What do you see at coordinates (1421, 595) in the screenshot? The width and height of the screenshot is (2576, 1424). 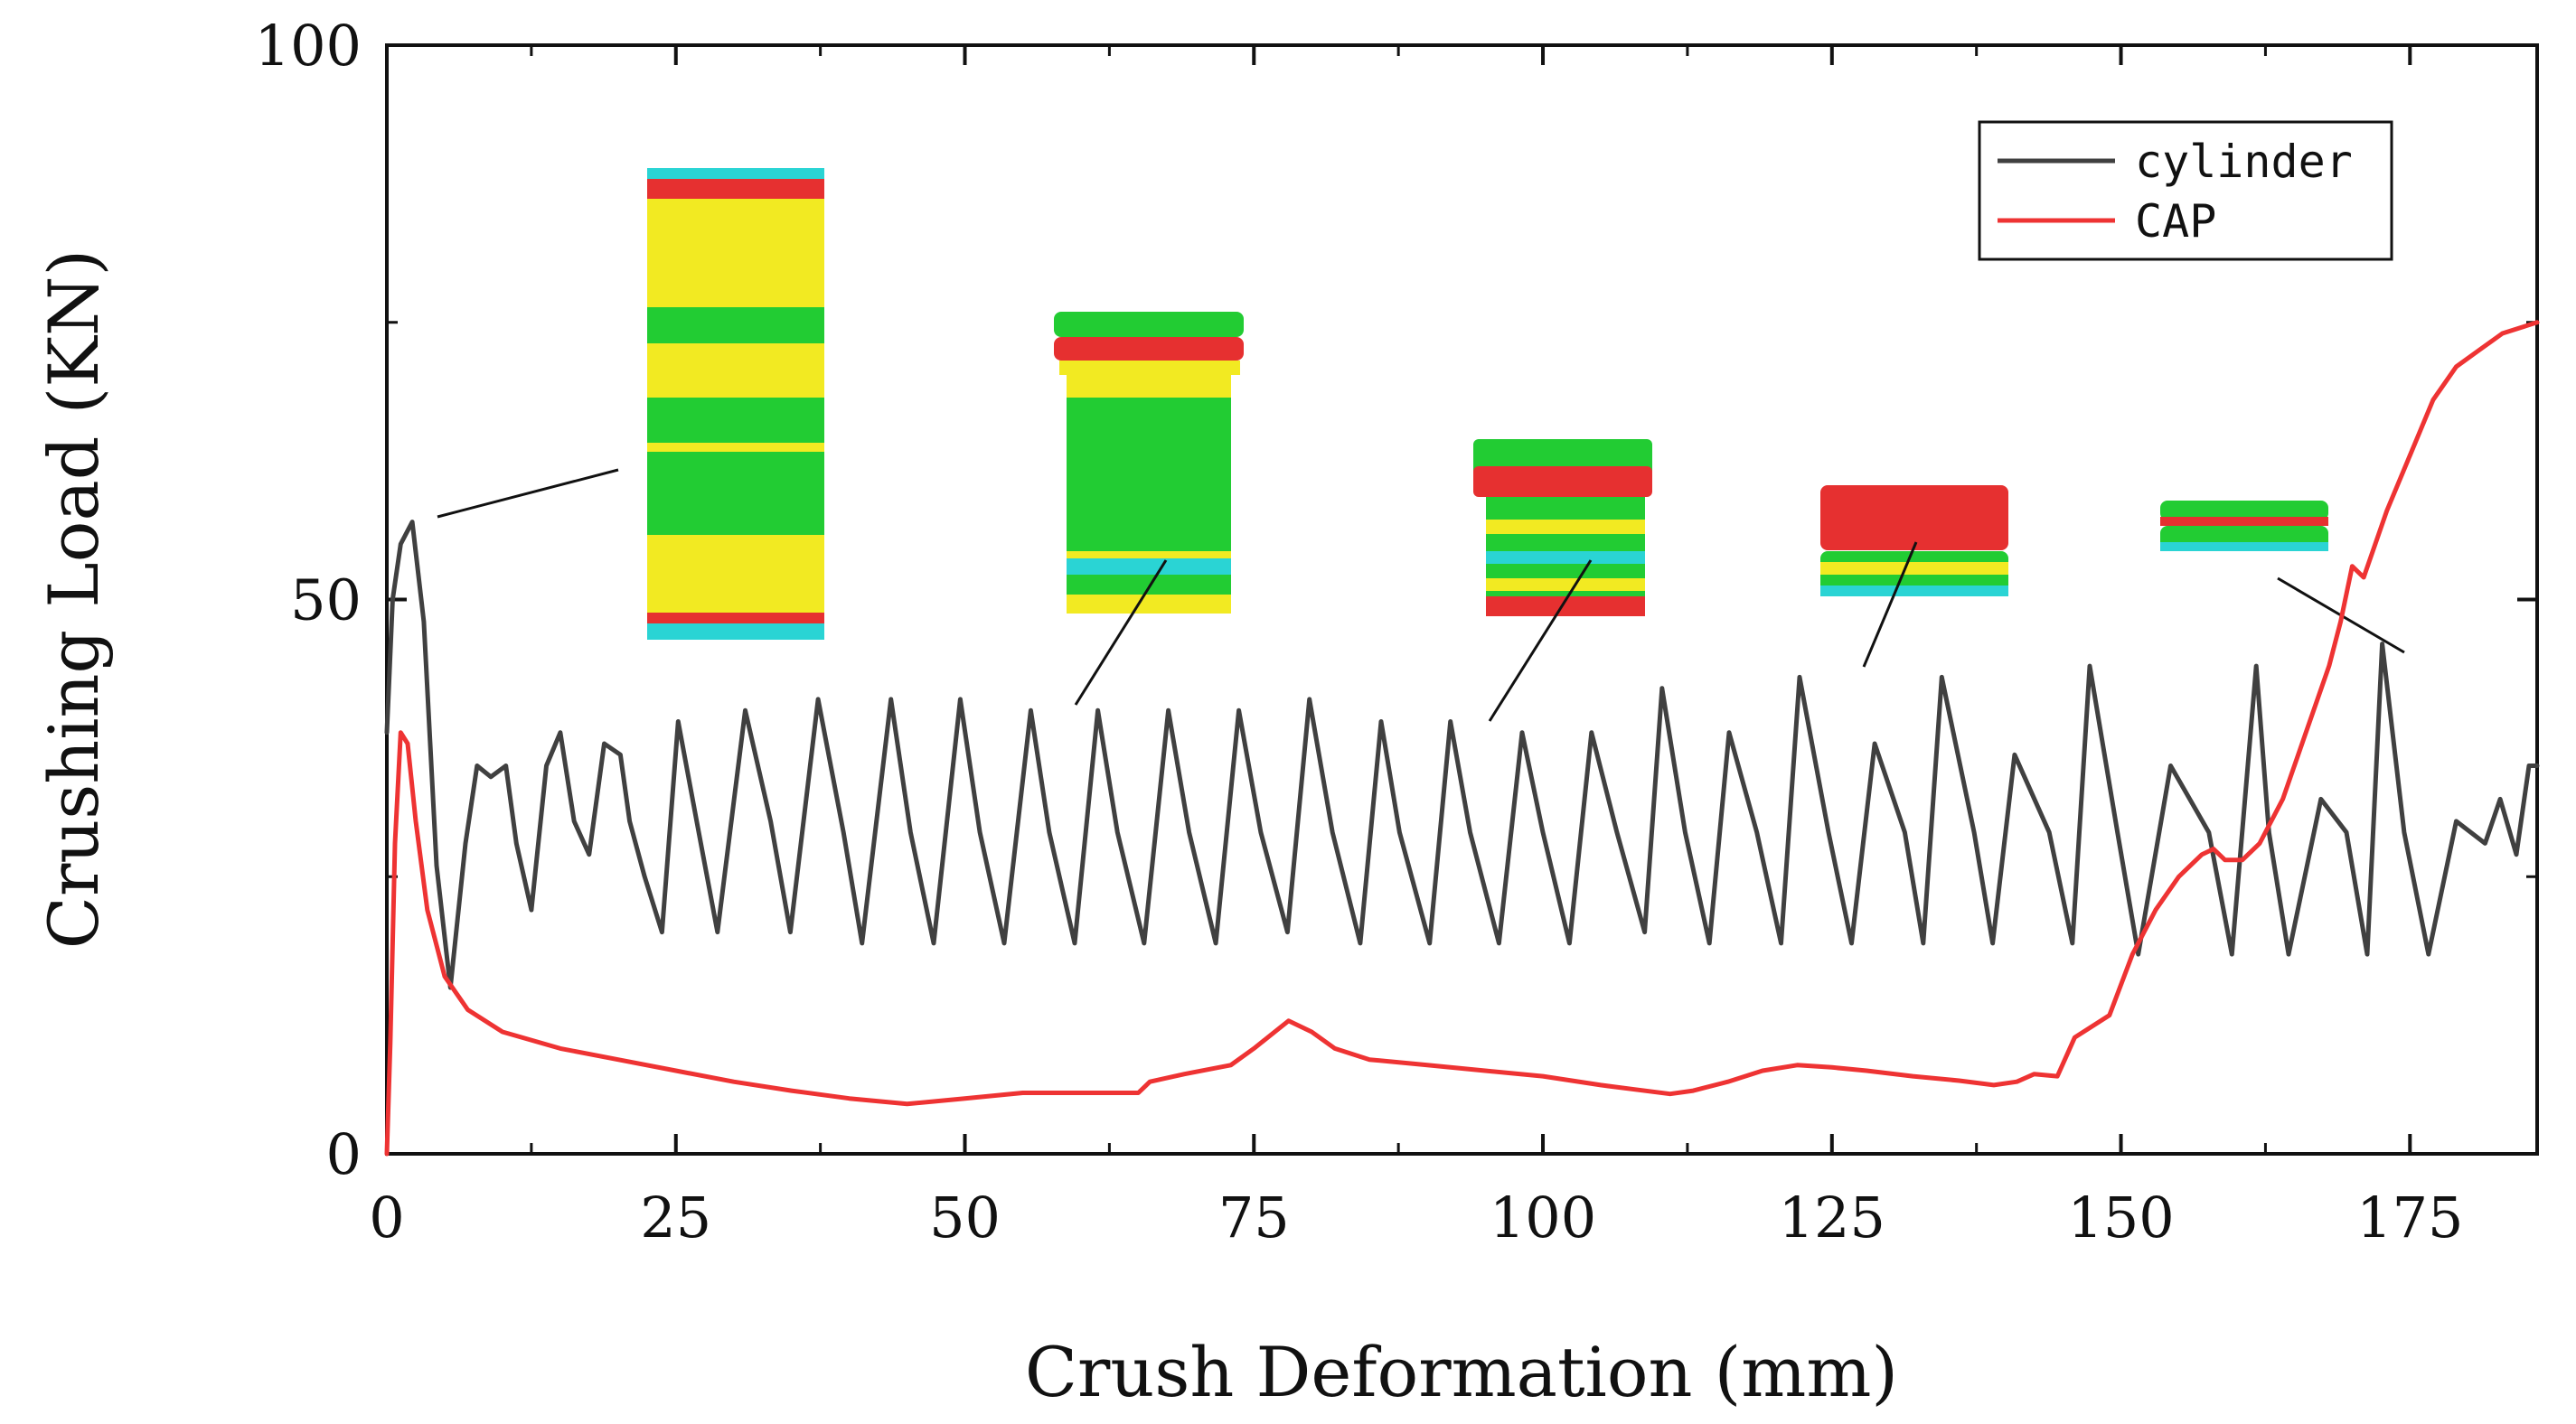 I see `inset-leader-lines` at bounding box center [1421, 595].